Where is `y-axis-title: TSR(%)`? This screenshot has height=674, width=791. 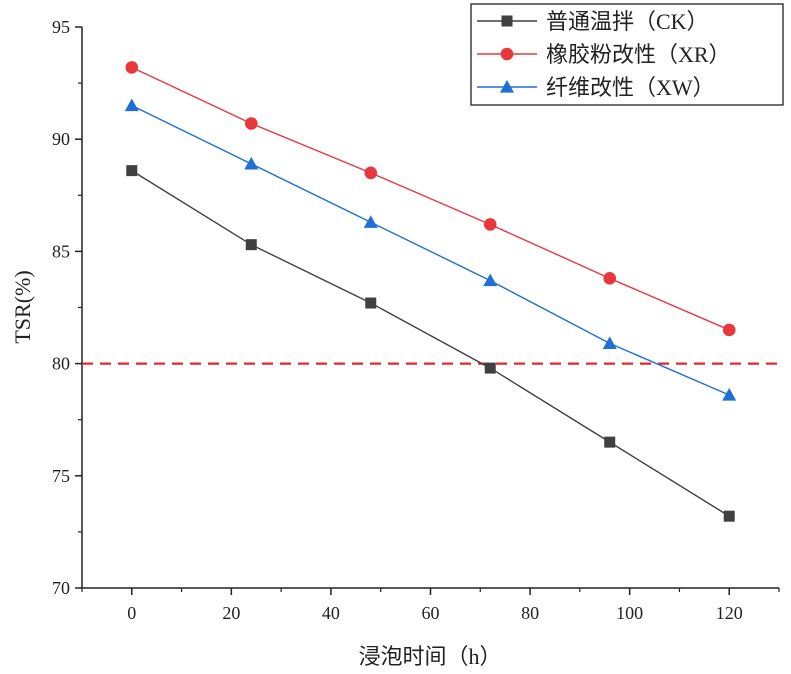 y-axis-title: TSR(%) is located at coordinates (22, 306).